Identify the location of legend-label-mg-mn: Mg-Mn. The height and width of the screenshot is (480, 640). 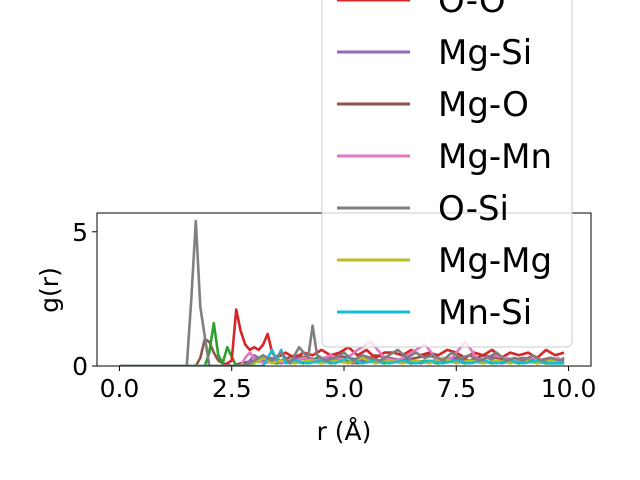
(495, 157).